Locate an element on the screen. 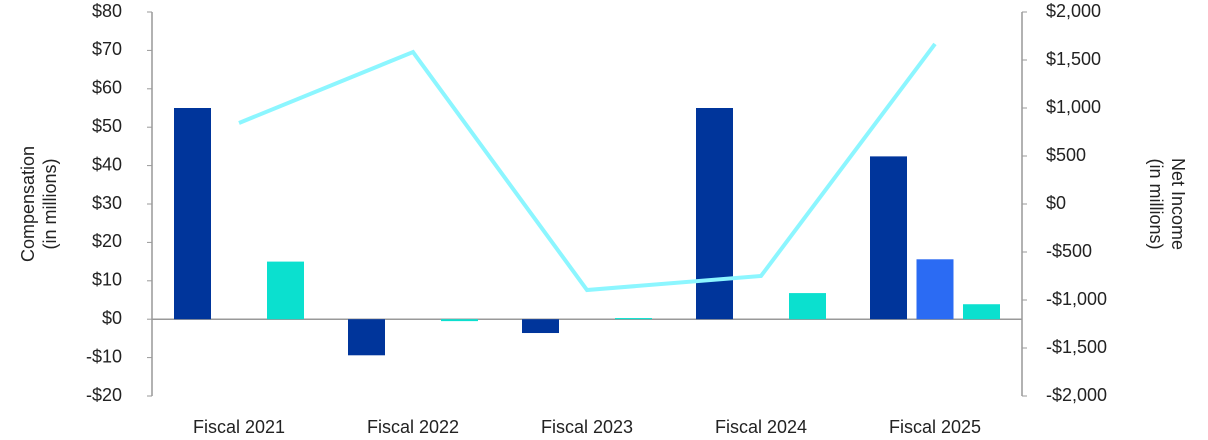 This screenshot has width=1208, height=440. y-tick-label: $20 is located at coordinates (107, 241).